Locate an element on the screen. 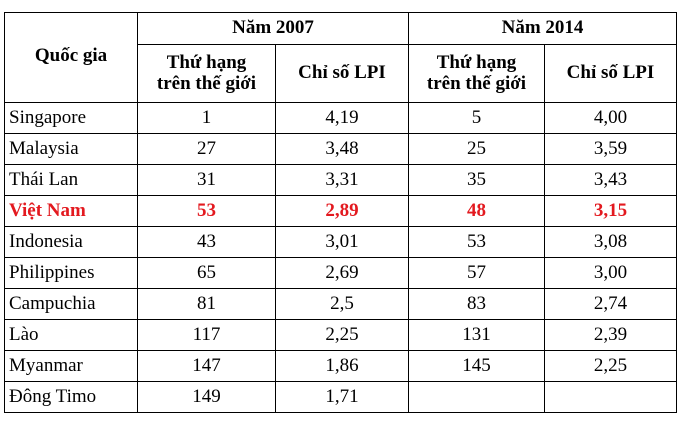 The image size is (680, 427). rank-2014-cell: 5 is located at coordinates (476, 118).